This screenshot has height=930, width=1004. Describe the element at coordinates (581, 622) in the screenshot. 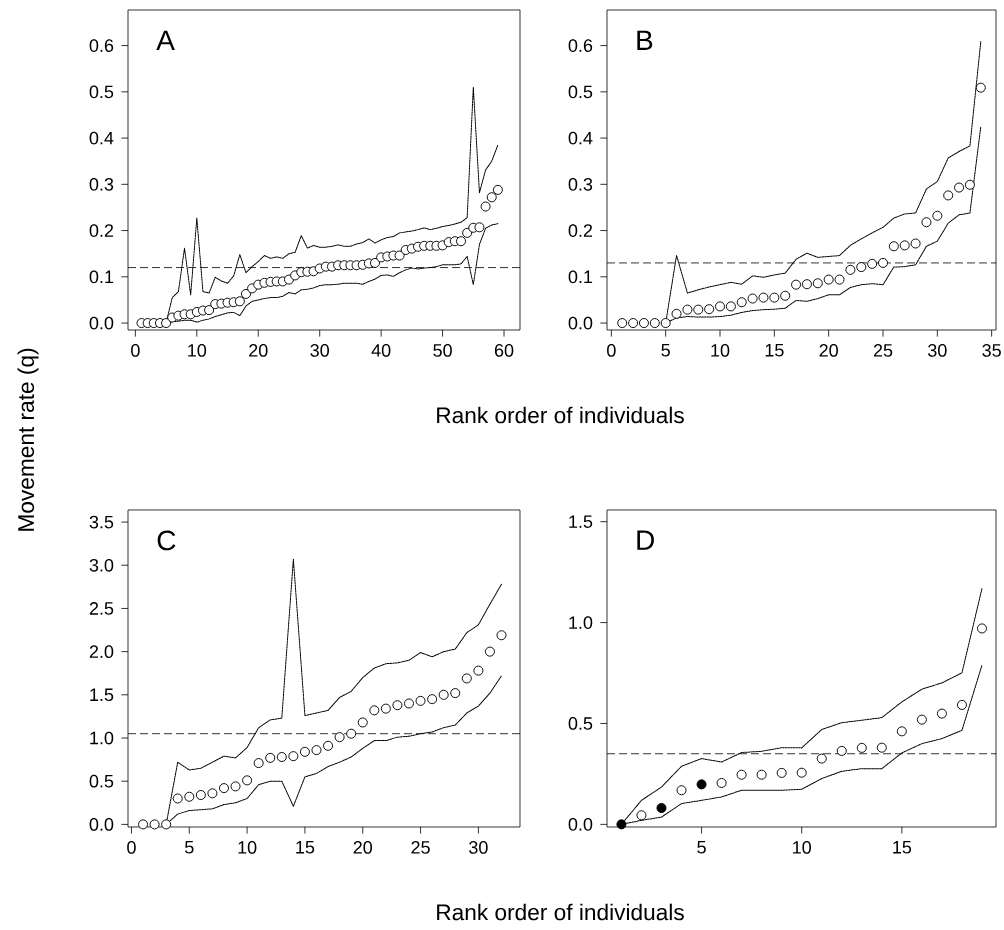

I see `y-tick-label: 1.0` at that location.